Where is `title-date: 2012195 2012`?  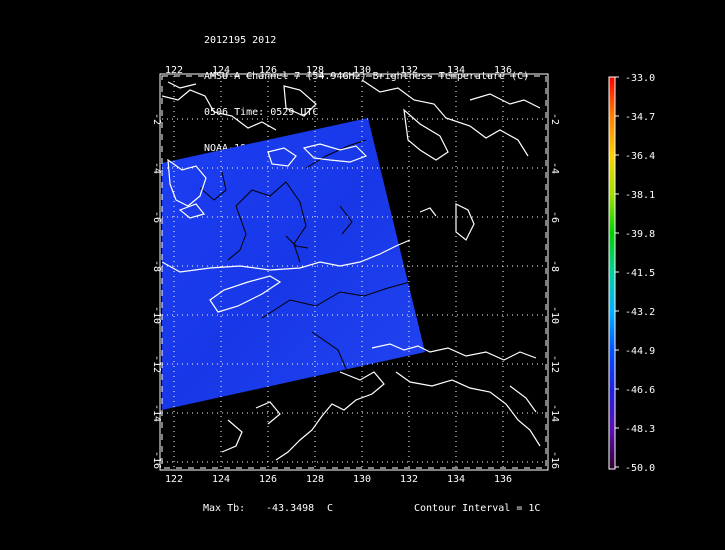
title-date: 2012195 2012 is located at coordinates (240, 40).